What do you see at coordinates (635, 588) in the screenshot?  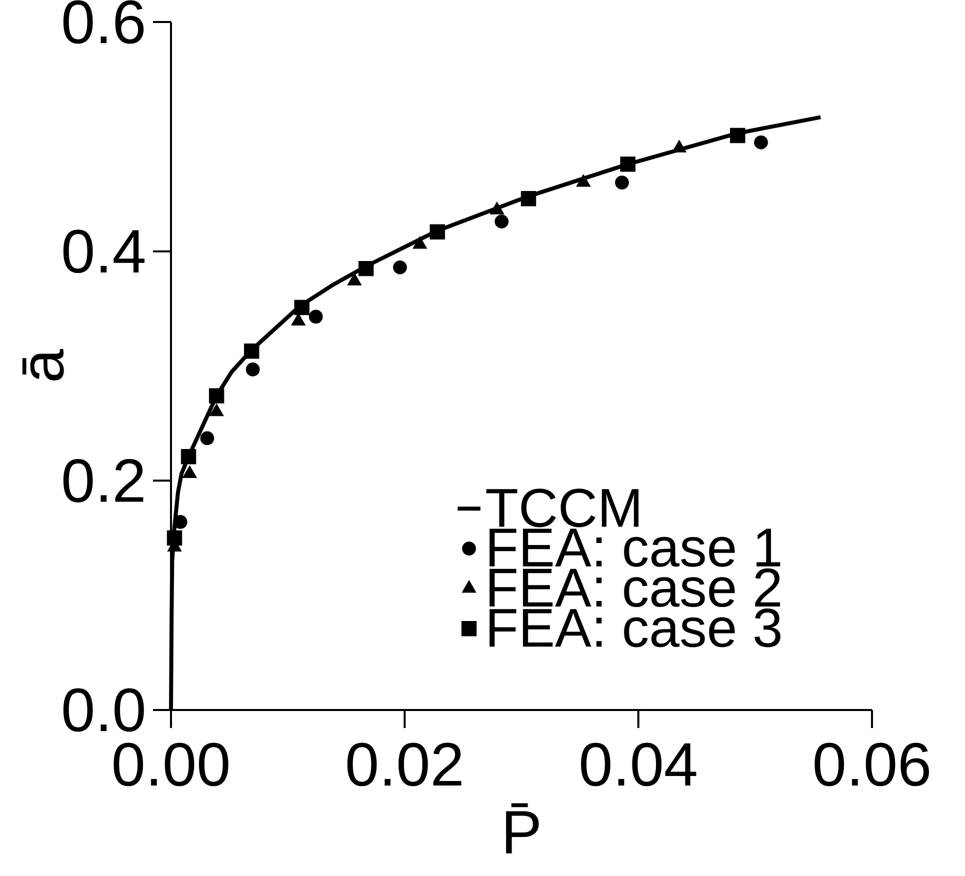 I see `legend-label: FEA: case 2` at bounding box center [635, 588].